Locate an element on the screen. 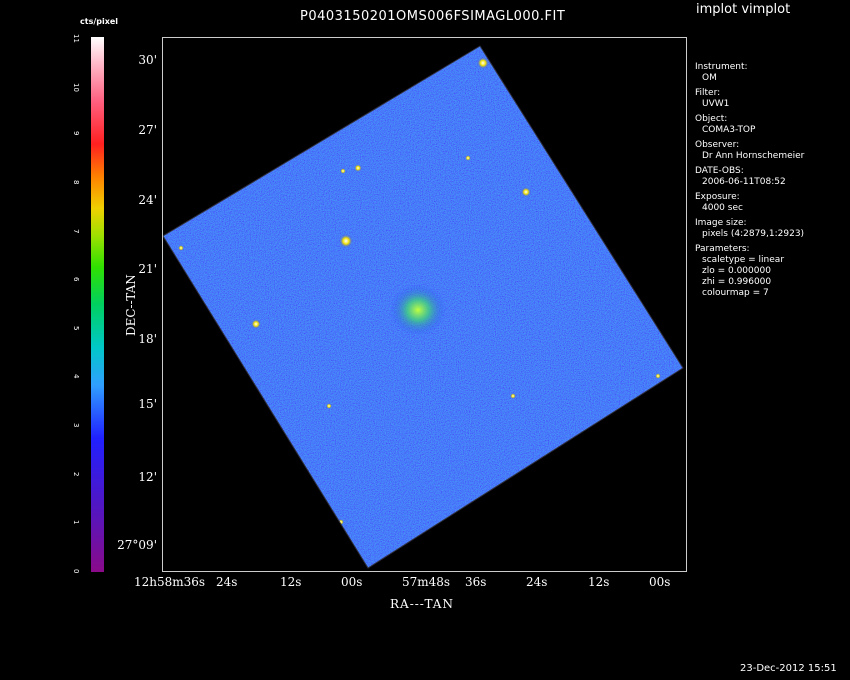 The height and width of the screenshot is (680, 850). parameters-heading: Parameters: is located at coordinates (722, 249).